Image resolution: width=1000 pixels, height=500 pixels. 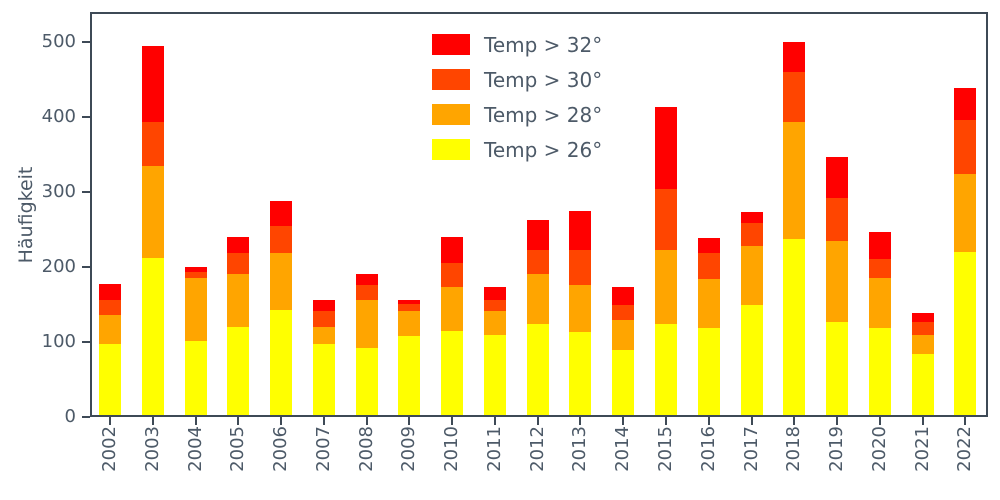 I want to click on x-tick-label-2019: 2019, so click(x=837, y=449).